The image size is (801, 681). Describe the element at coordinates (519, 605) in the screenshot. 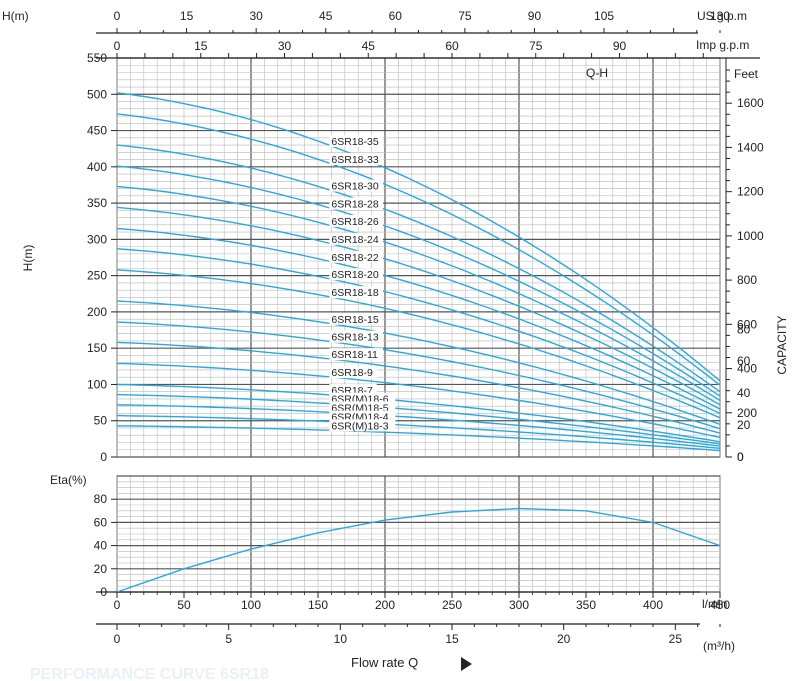

I see `lmin-tick-label: 300` at that location.